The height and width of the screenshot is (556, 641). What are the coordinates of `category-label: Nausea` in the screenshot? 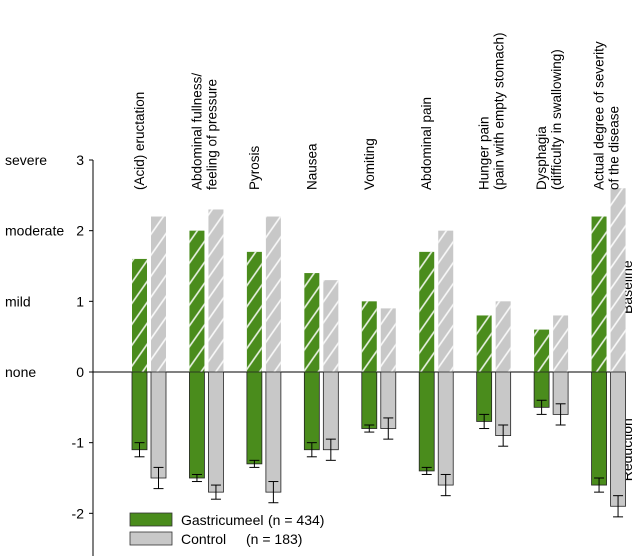 It's located at (311, 166).